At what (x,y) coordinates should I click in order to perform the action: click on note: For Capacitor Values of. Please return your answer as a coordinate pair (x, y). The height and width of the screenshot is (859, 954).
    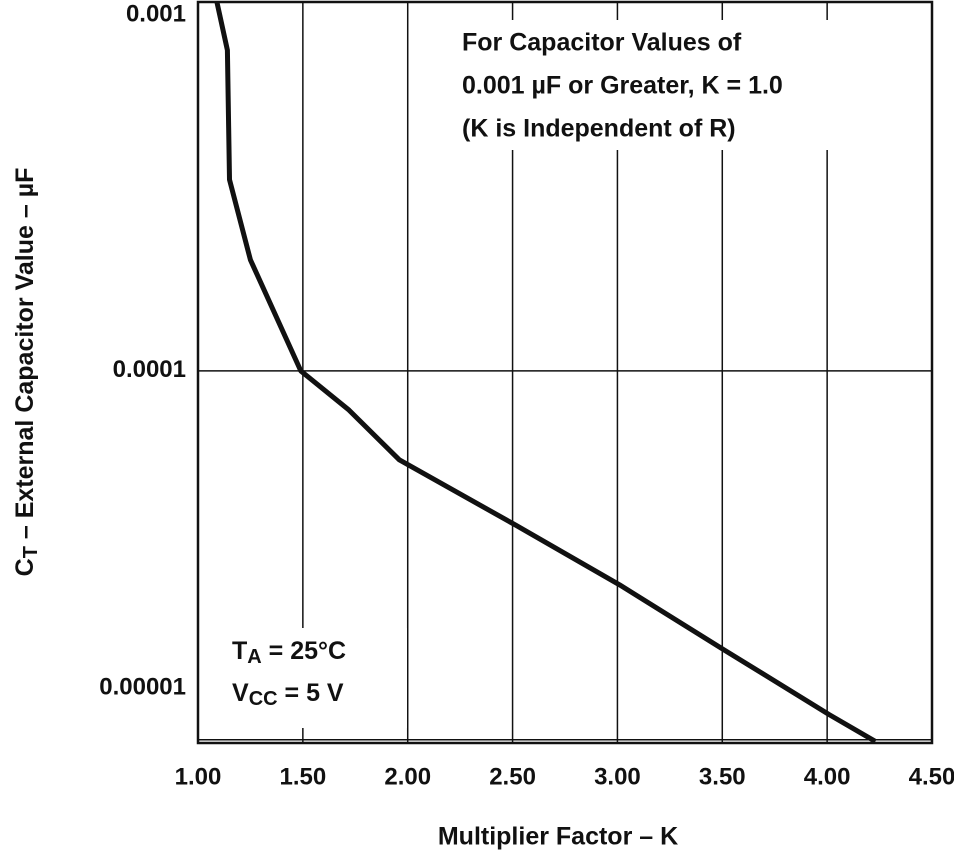
    Looking at the image, I should click on (602, 43).